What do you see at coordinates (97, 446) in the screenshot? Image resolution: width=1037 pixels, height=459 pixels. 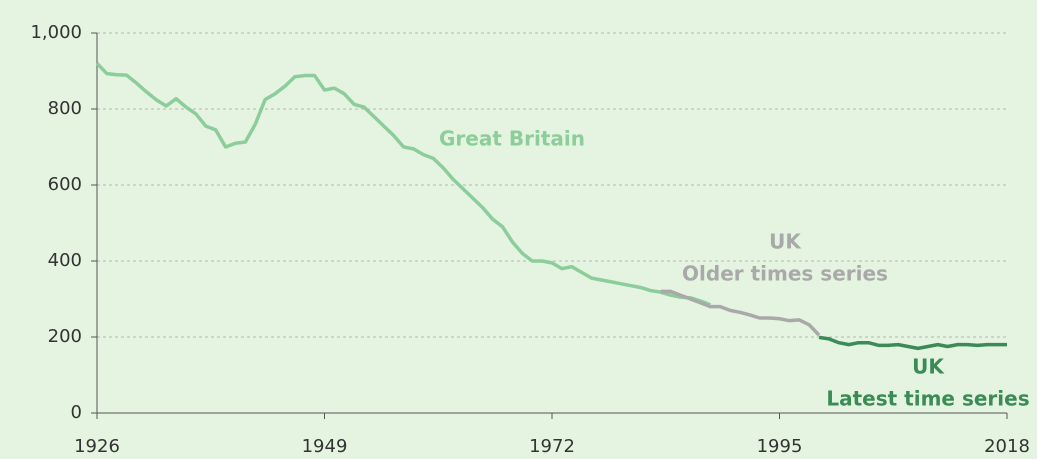 I see `x-tick-label: 1926` at bounding box center [97, 446].